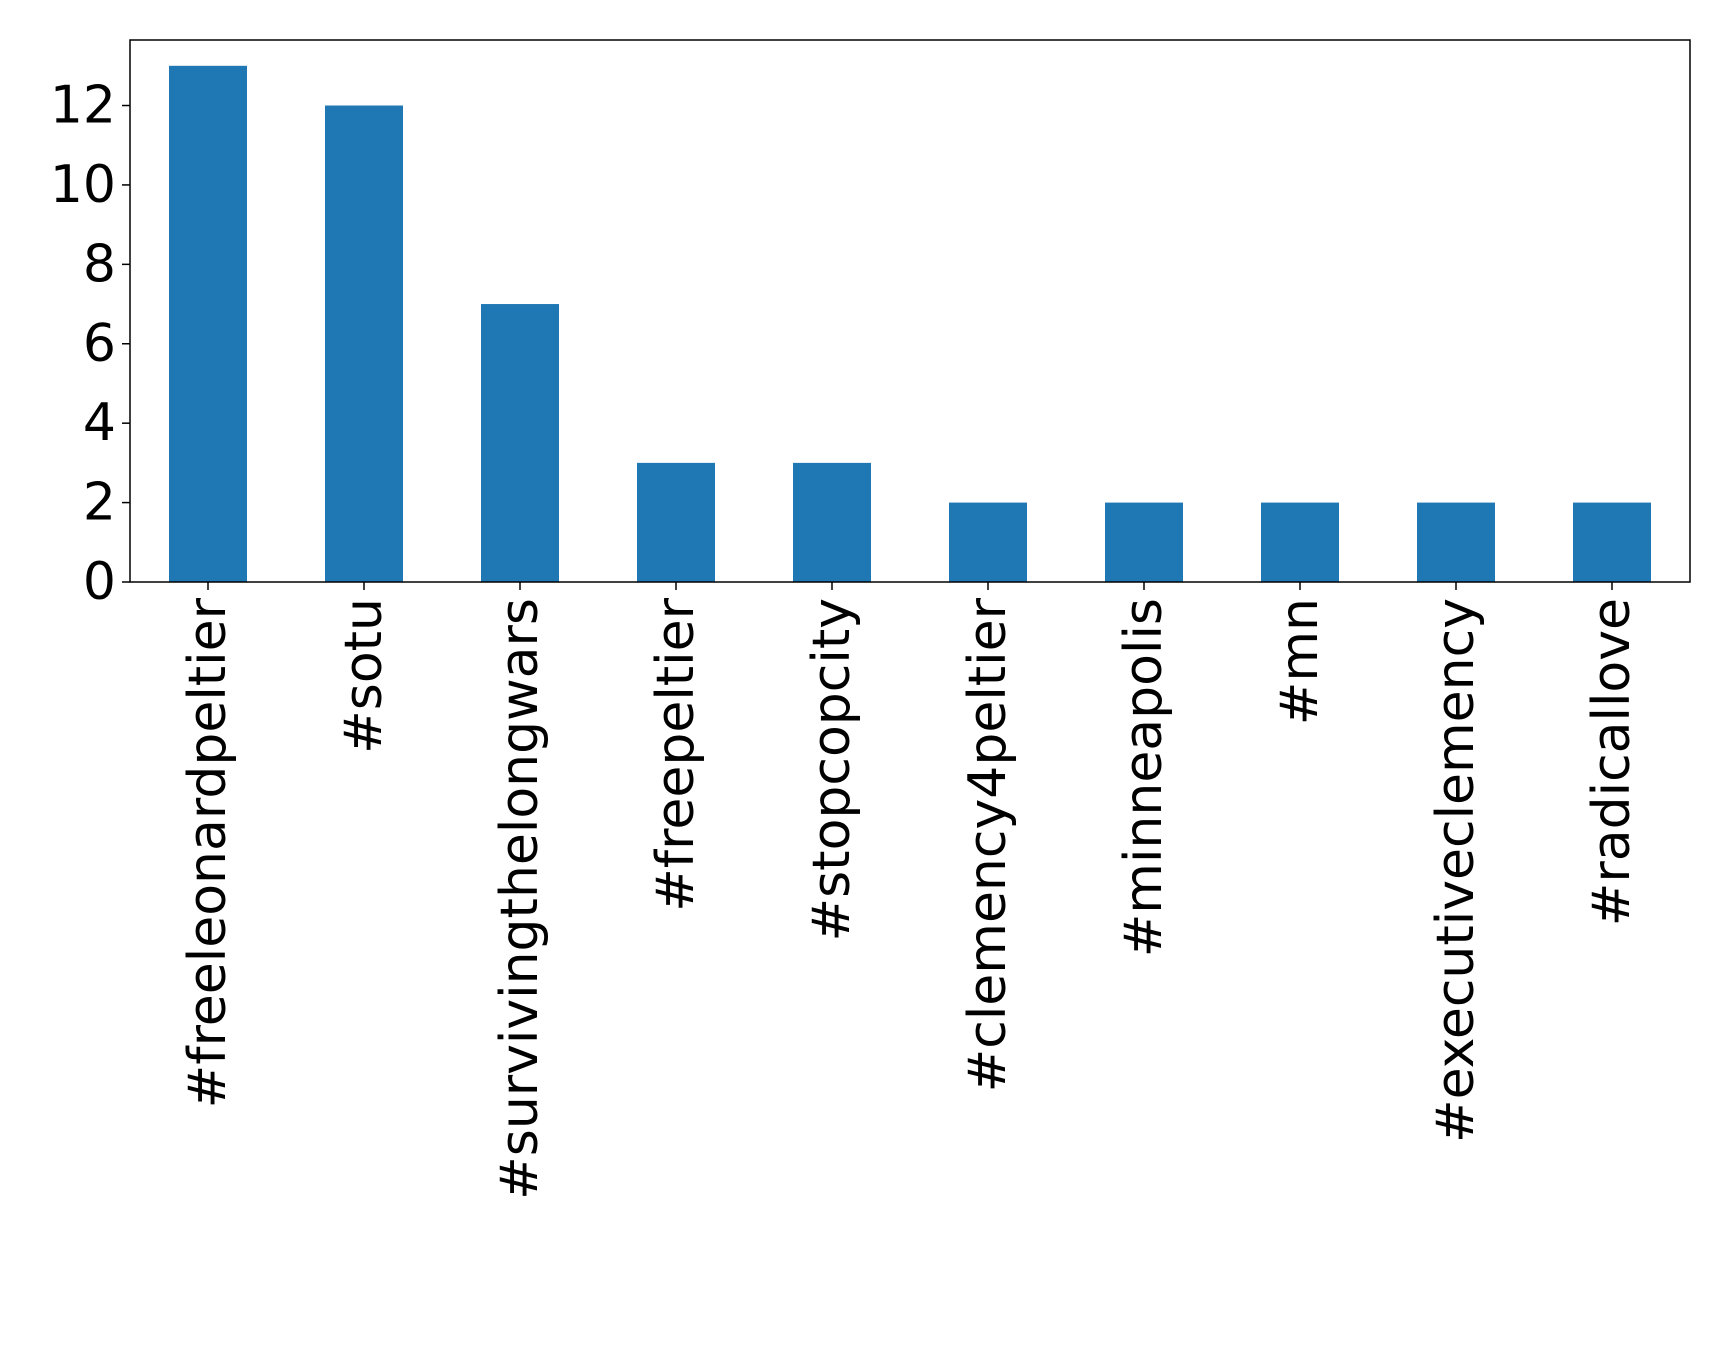 This screenshot has height=1351, width=1719. I want to click on y-tick-label: 4, so click(99, 423).